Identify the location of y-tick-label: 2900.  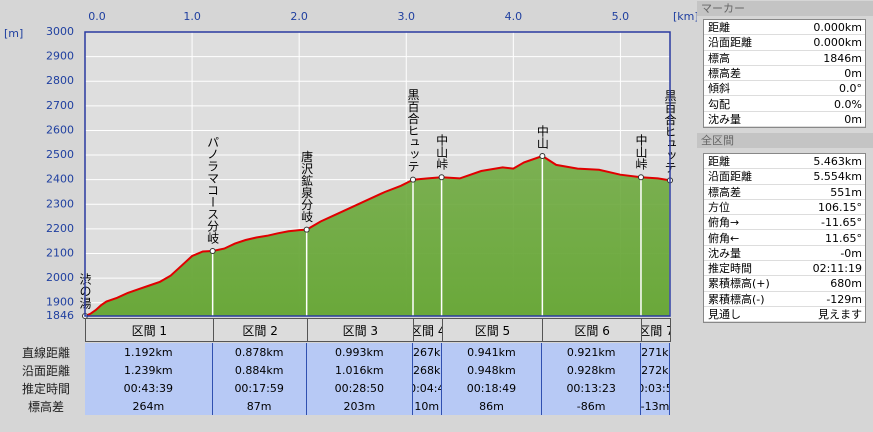
(60, 56).